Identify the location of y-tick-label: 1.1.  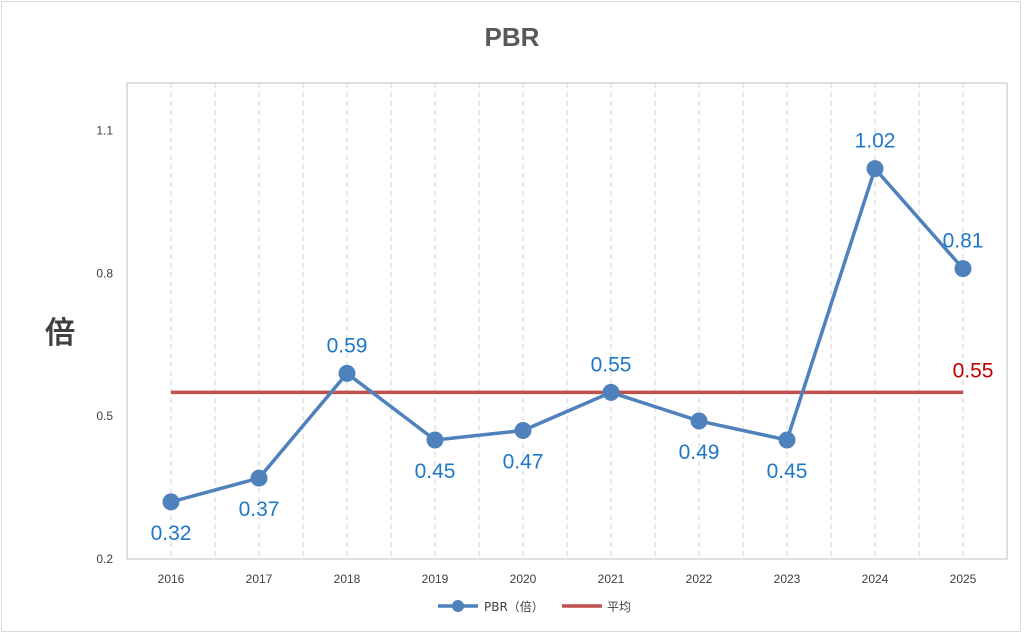
(104, 131).